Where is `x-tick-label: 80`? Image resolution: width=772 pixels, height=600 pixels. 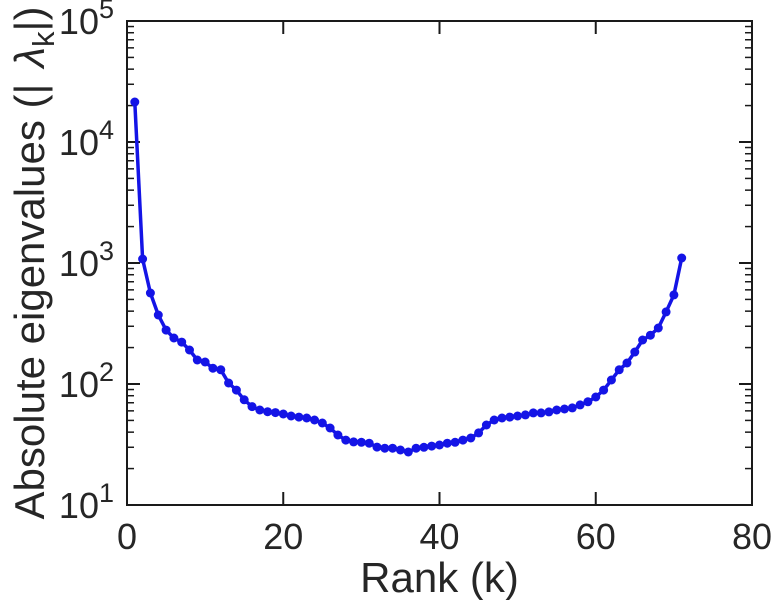 x-tick-label: 80 is located at coordinates (752, 536).